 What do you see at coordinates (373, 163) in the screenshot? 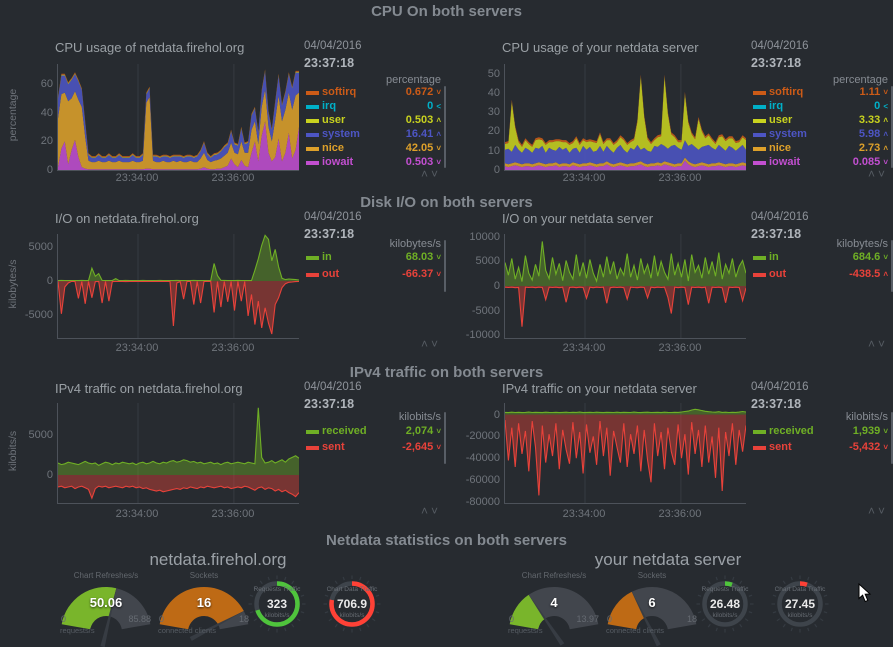
I see `legend-row-iowait: iowait 0.503 ˅` at bounding box center [373, 163].